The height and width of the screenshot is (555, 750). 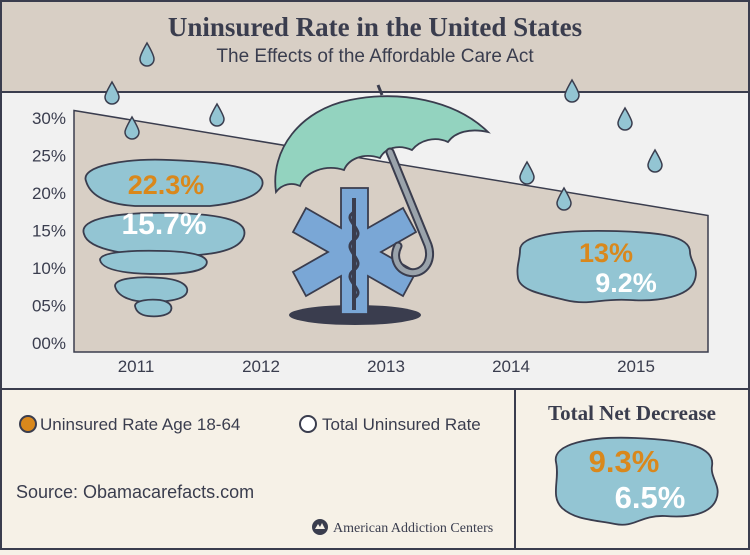 What do you see at coordinates (49, 268) in the screenshot?
I see `y-tick-label: 10%` at bounding box center [49, 268].